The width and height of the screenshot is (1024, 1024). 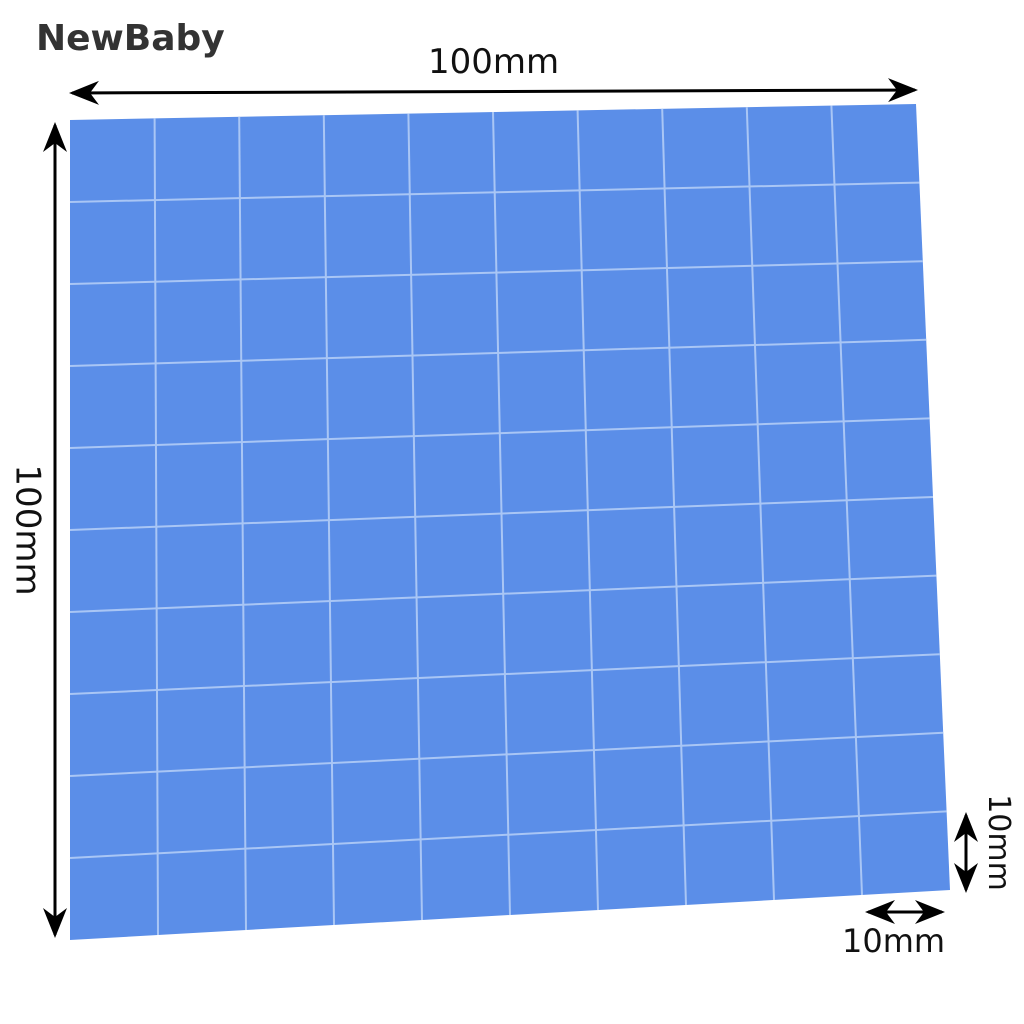 I want to click on cell-height-label: 10mm, so click(x=998, y=842).